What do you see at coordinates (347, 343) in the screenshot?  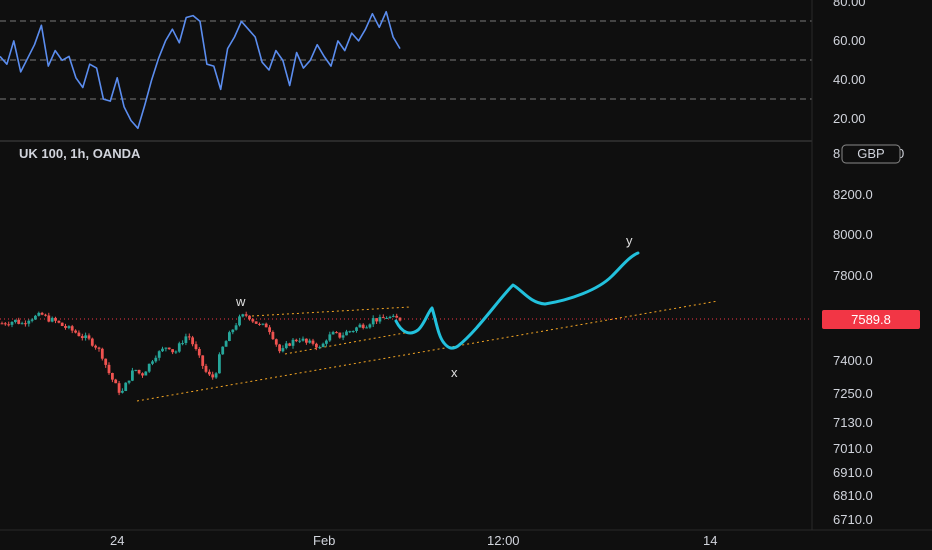 I see `channel-lower-trendline` at bounding box center [347, 343].